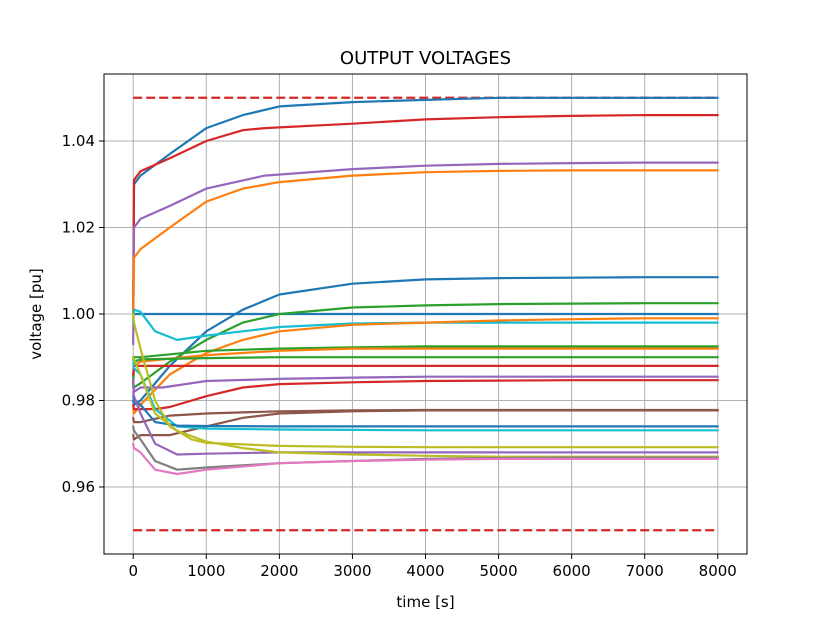 This screenshot has width=830, height=623. Describe the element at coordinates (78, 228) in the screenshot. I see `y-tick-label: 1.02` at that location.